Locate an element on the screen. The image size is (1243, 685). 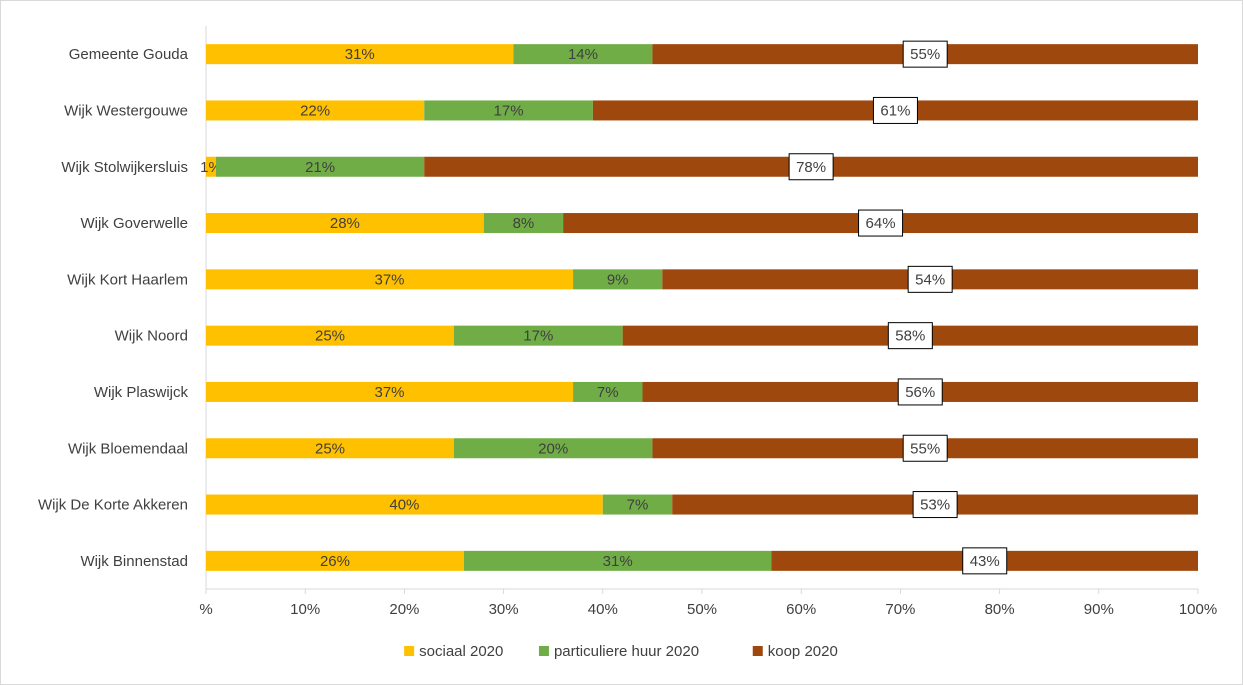
x-tick-label: 20% is located at coordinates (404, 609).